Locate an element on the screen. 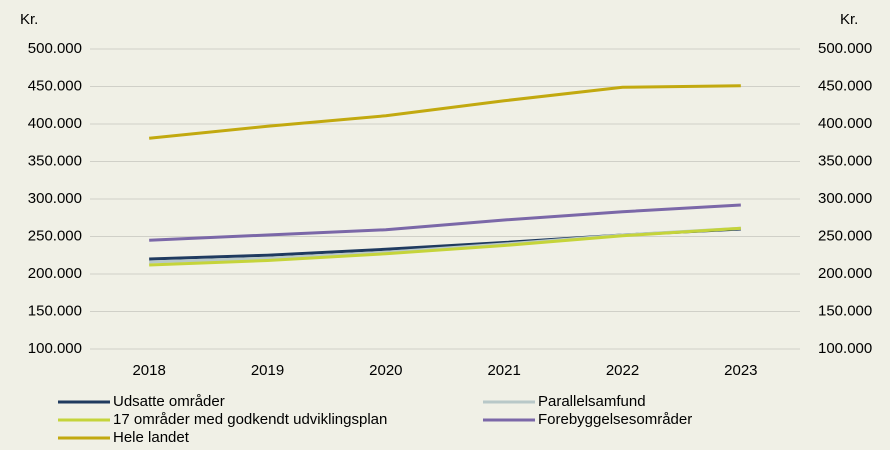 This screenshot has height=450, width=890. y2-tick-label: 150.000 is located at coordinates (845, 310).